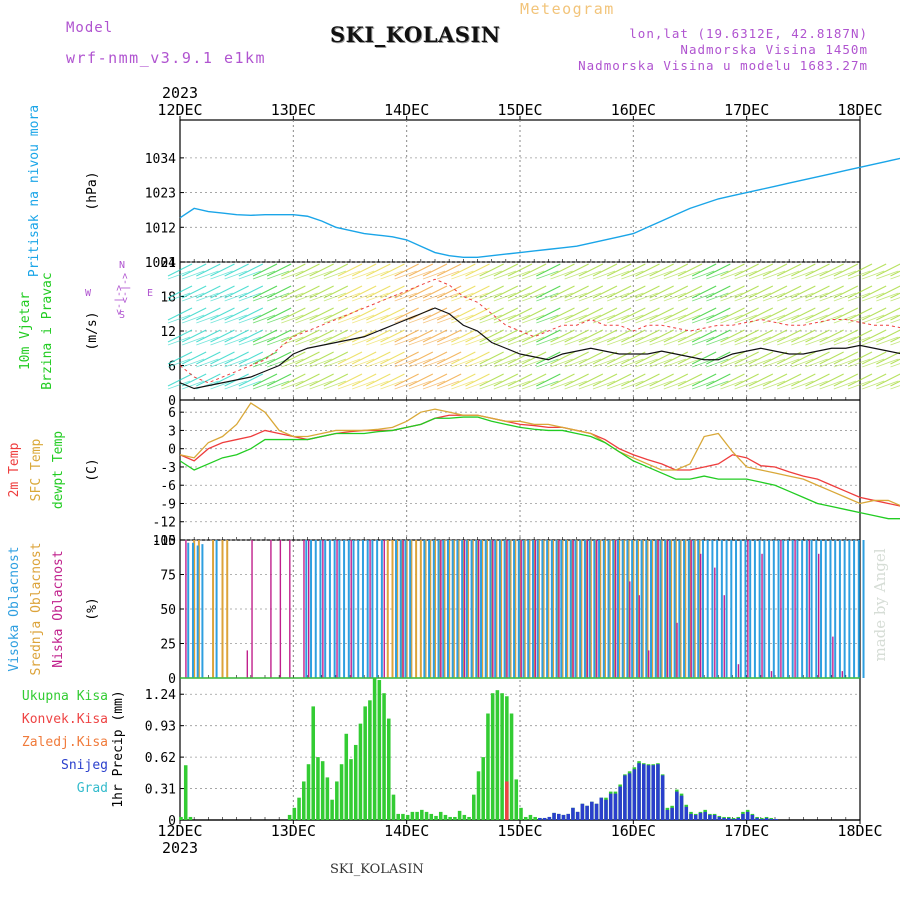 Image resolution: width=900 pixels, height=900 pixels. I want to click on y-tick-label: -15, so click(164, 541).